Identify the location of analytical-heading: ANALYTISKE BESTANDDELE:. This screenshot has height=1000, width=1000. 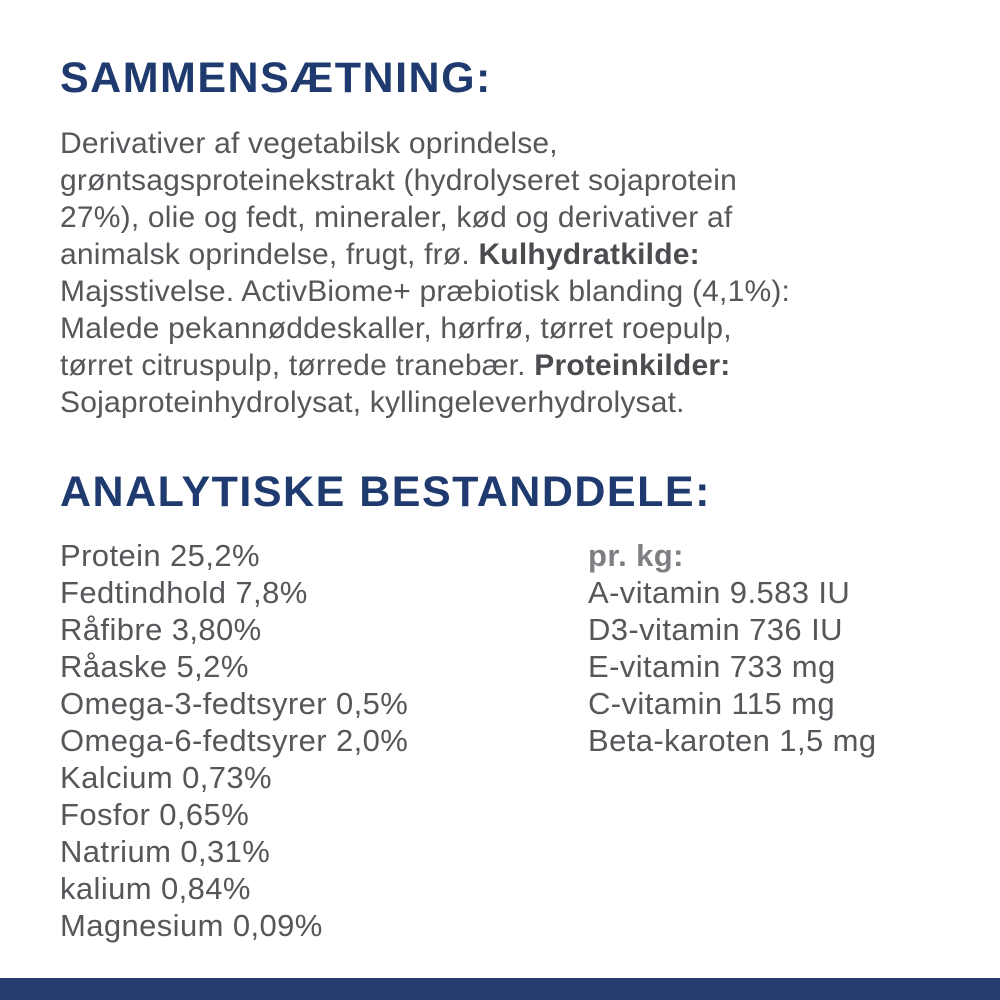
(385, 492).